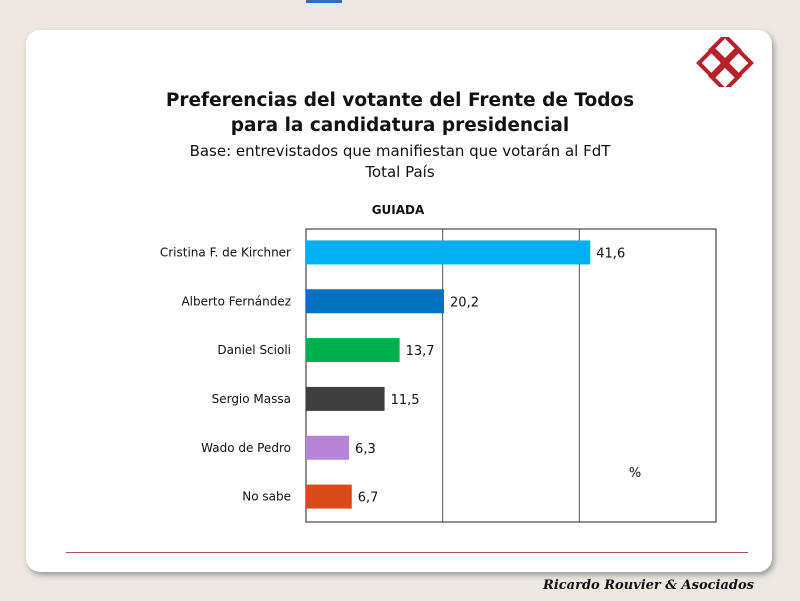 The width and height of the screenshot is (800, 601). What do you see at coordinates (324, 1) in the screenshot?
I see `top-tab-indicator` at bounding box center [324, 1].